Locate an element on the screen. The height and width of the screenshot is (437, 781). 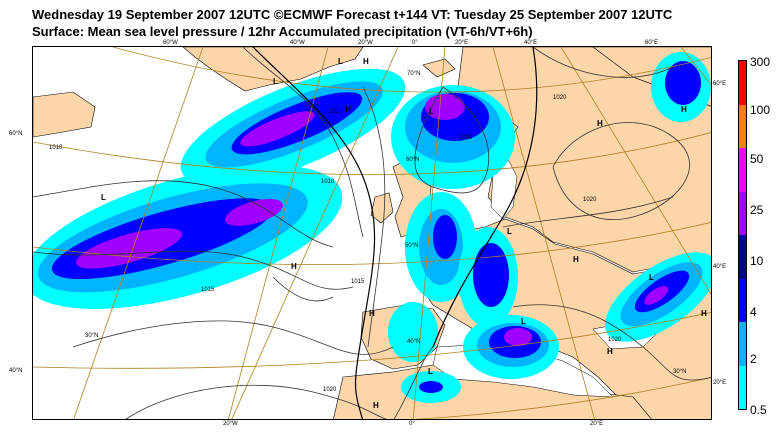
top-lon-label: 20°E is located at coordinates (462, 43).